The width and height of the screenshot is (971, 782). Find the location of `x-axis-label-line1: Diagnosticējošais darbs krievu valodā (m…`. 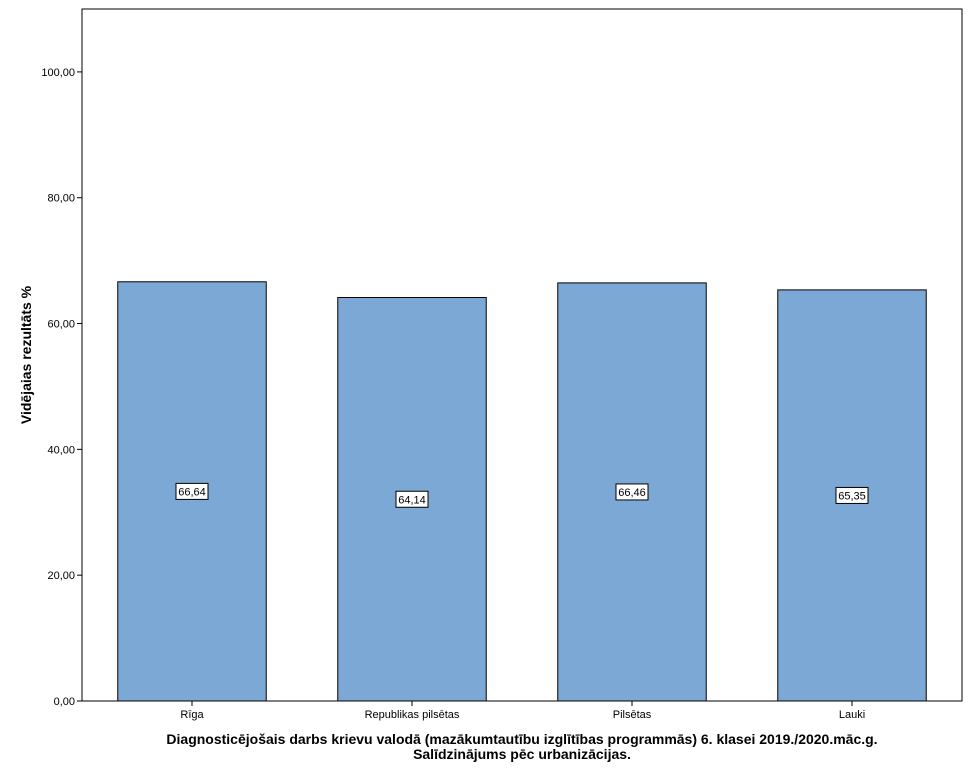

x-axis-label-line1: Diagnosticējošais darbs krievu valodā (m… is located at coordinates (521, 739).